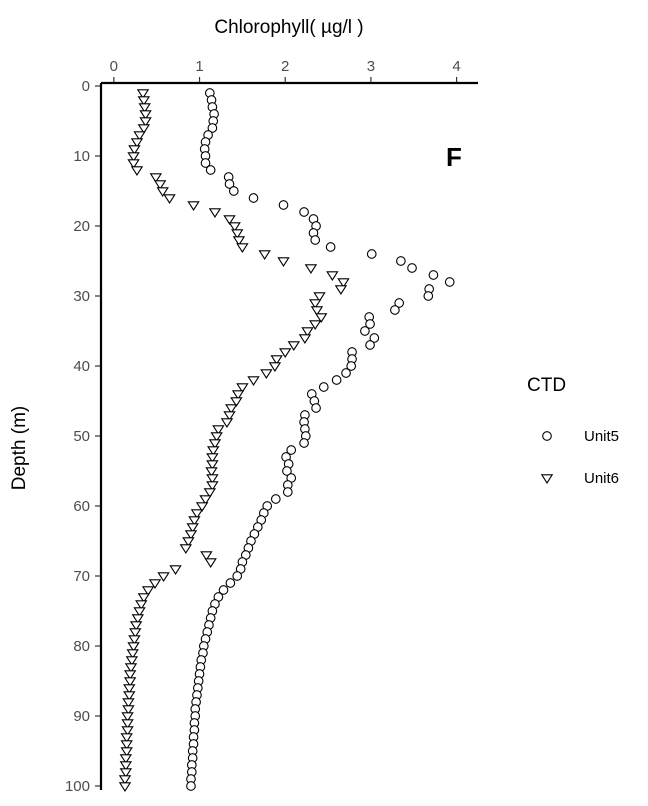  Describe the element at coordinates (573, 431) in the screenshot. I see `legend: CTD Unit5 Unit6` at that location.